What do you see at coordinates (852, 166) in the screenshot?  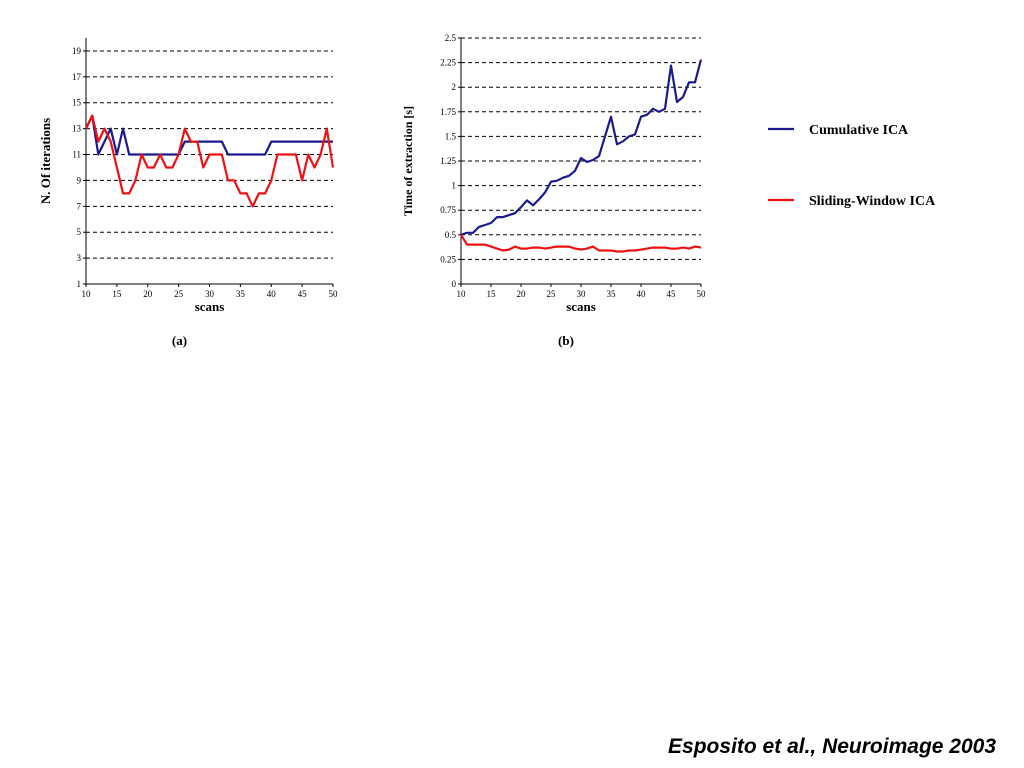 I see `legend: Cumulative ICA Sliding-Window ICA` at bounding box center [852, 166].